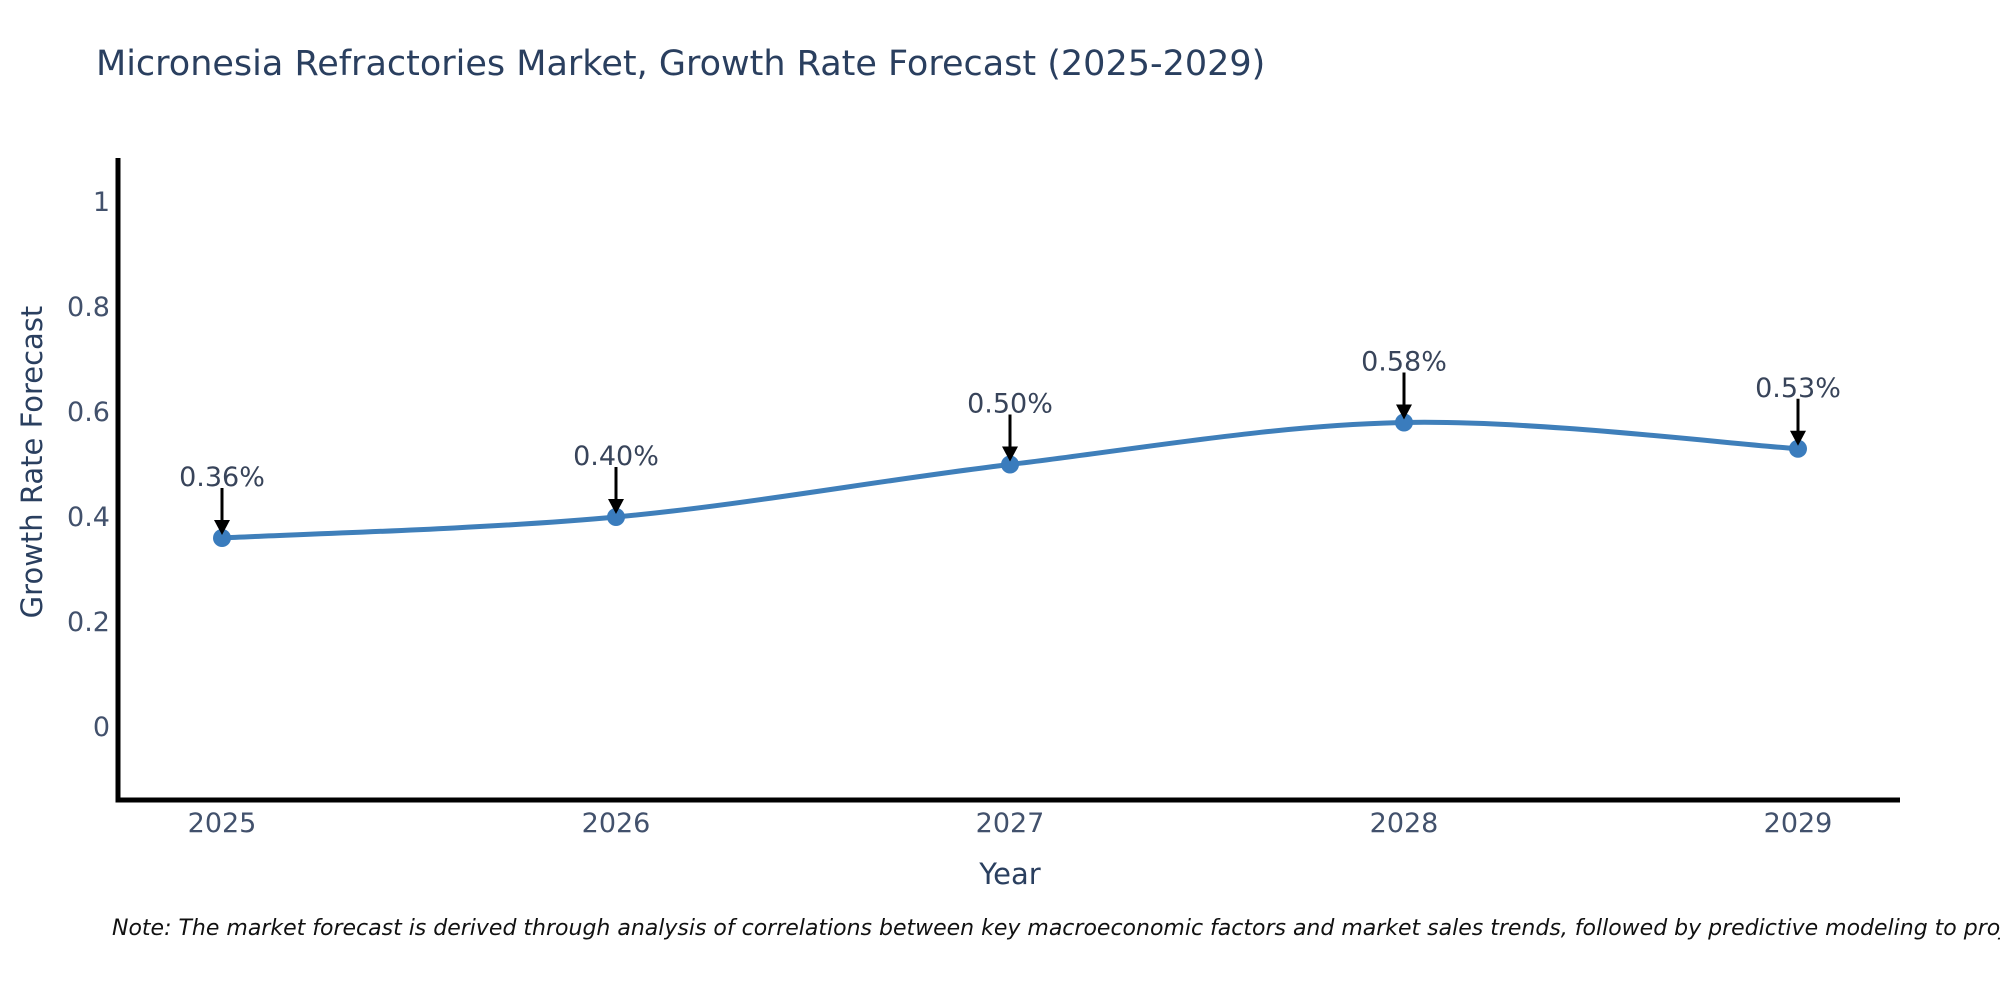 The width and height of the screenshot is (2000, 1000). Describe the element at coordinates (1010, 823) in the screenshot. I see `x-tick-label: 2027` at that location.